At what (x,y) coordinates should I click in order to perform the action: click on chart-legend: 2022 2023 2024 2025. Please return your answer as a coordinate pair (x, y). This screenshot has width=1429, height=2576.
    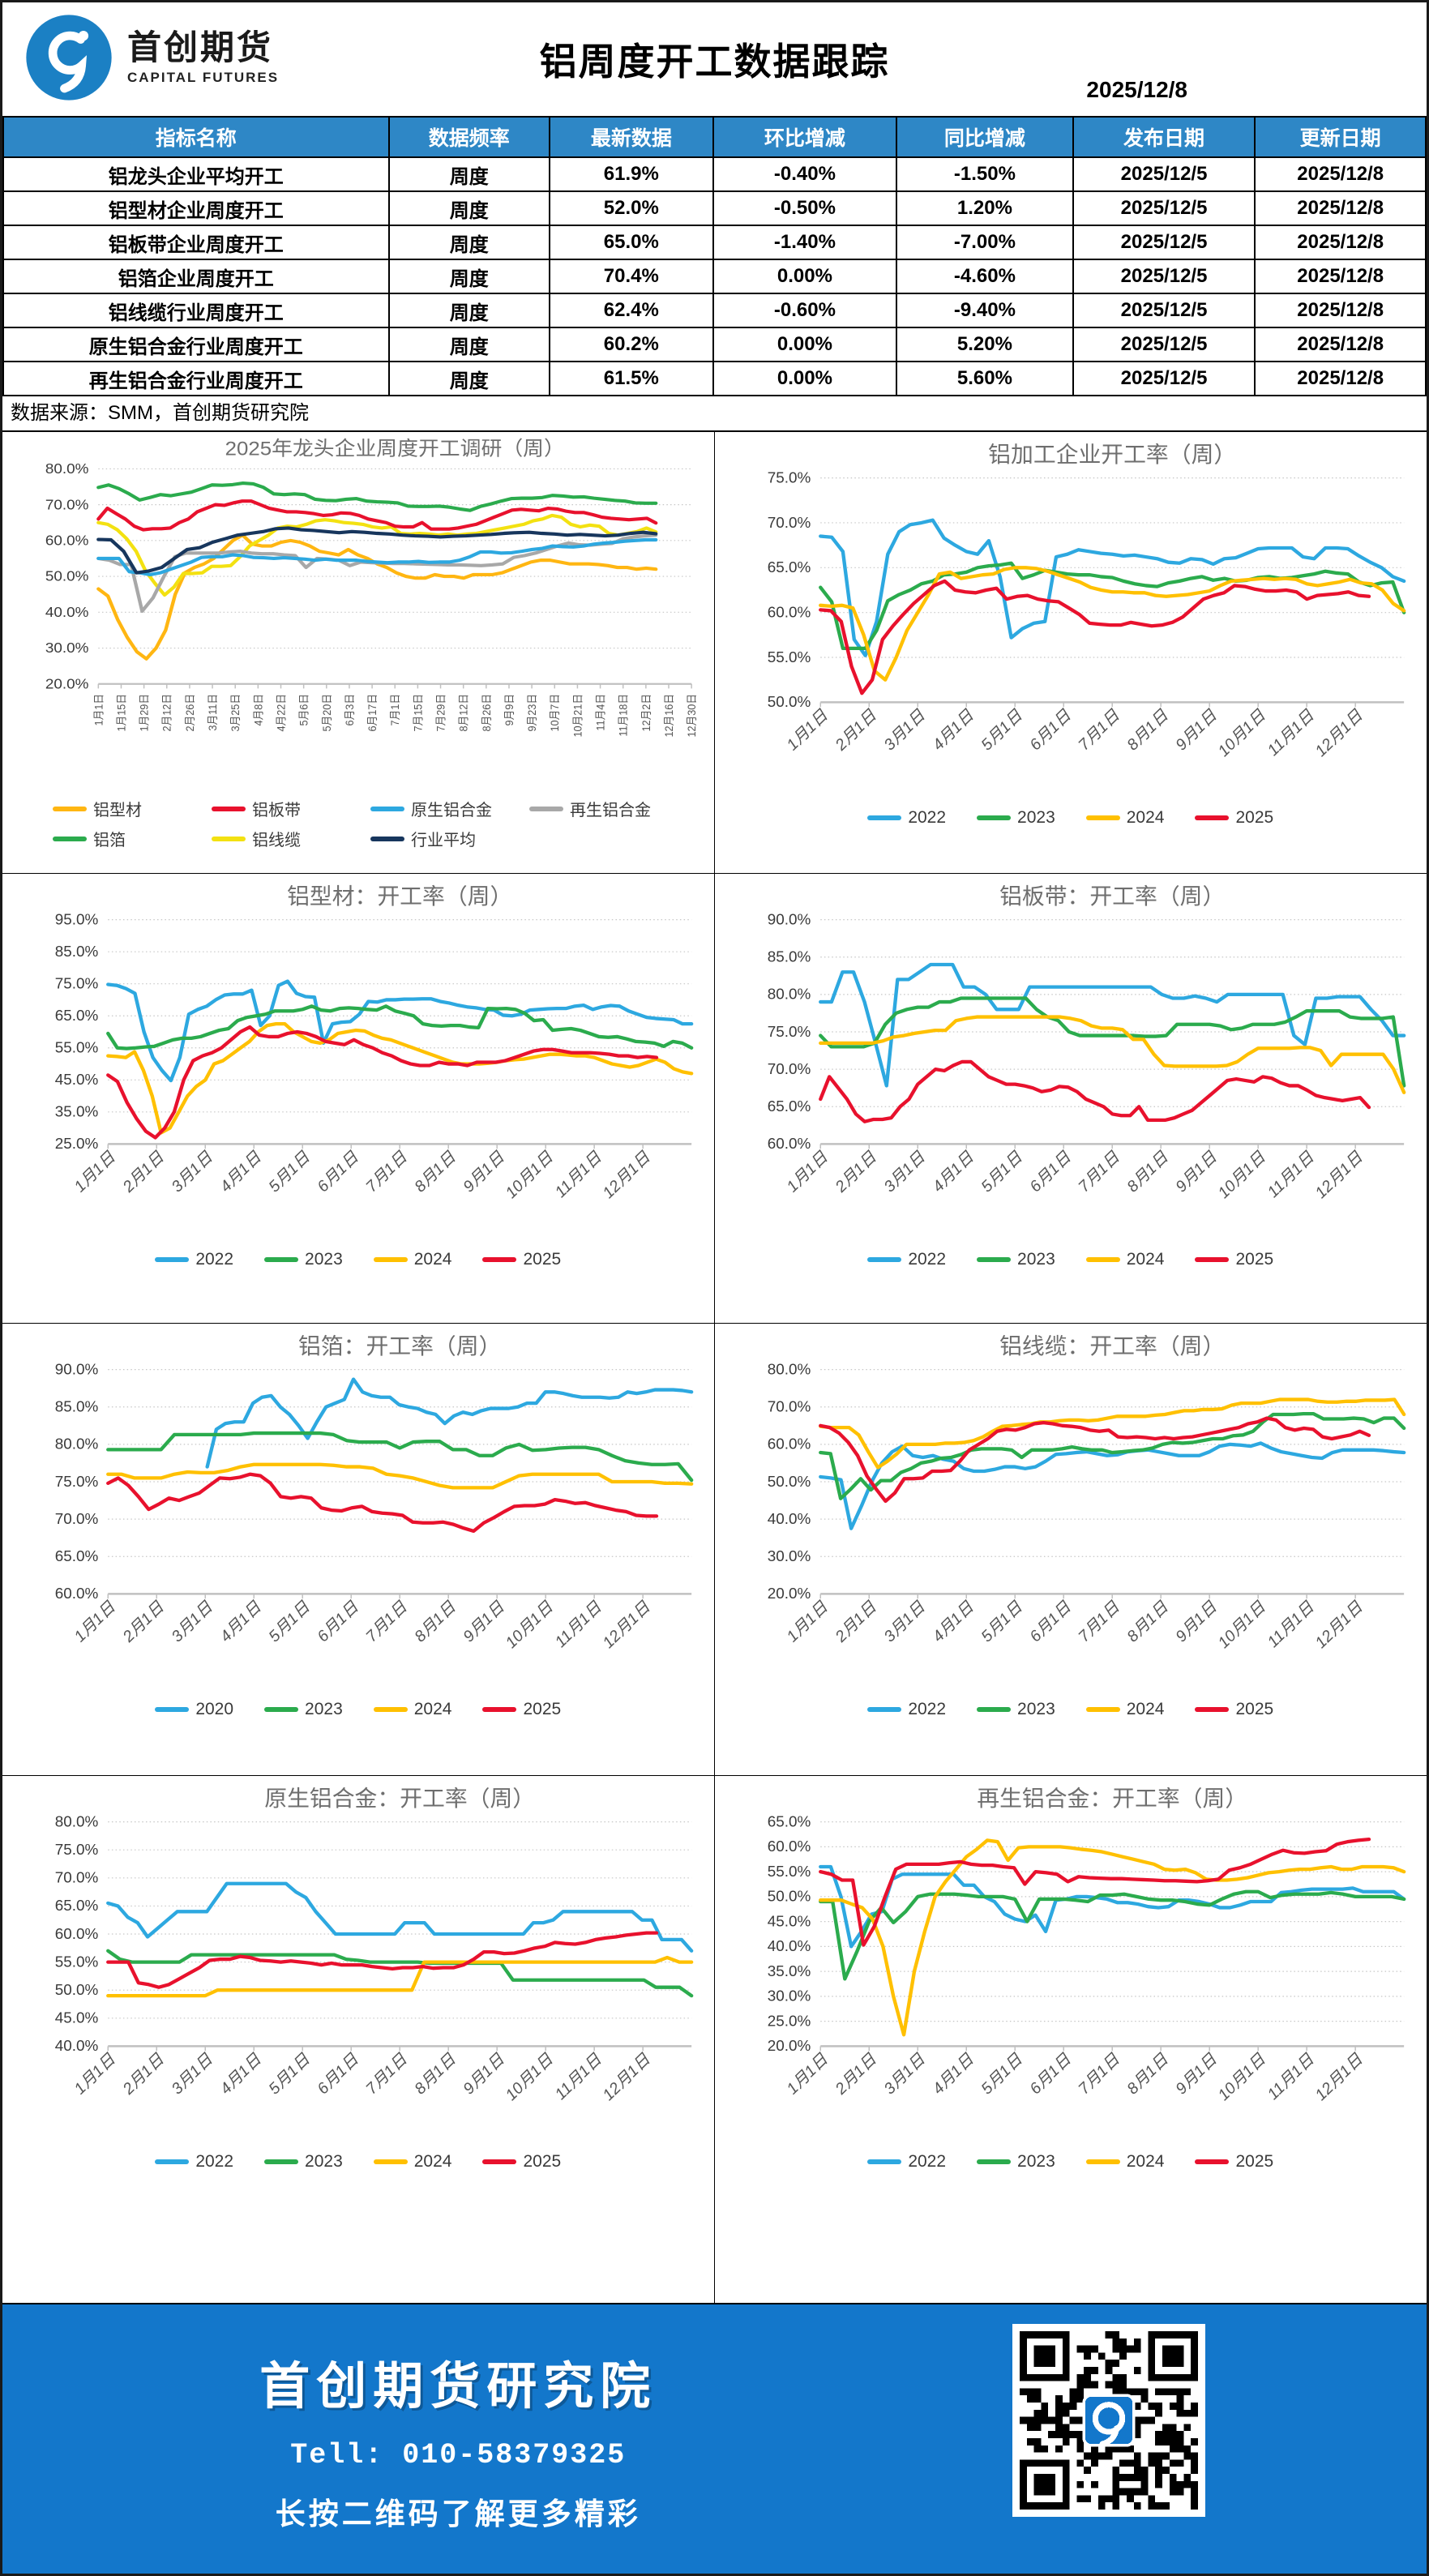
    Looking at the image, I should click on (358, 2163).